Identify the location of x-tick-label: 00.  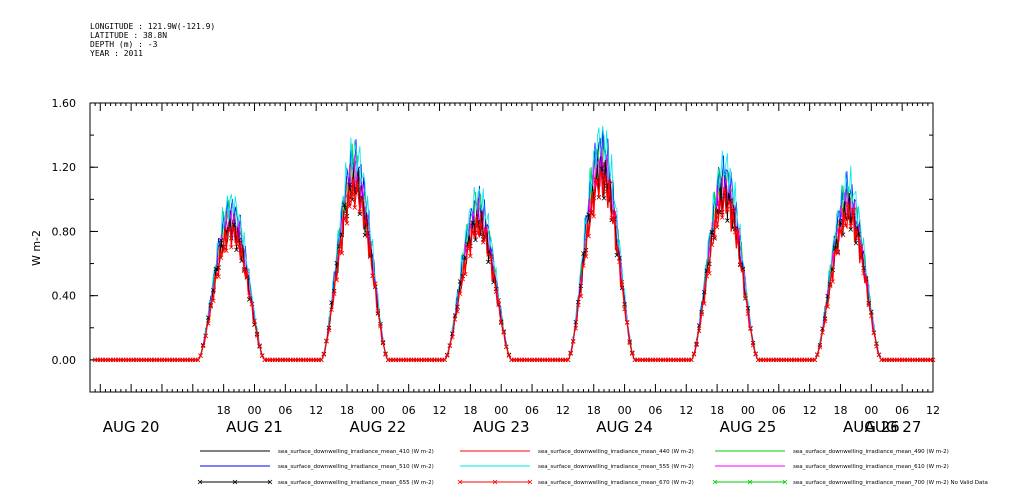
(254, 410).